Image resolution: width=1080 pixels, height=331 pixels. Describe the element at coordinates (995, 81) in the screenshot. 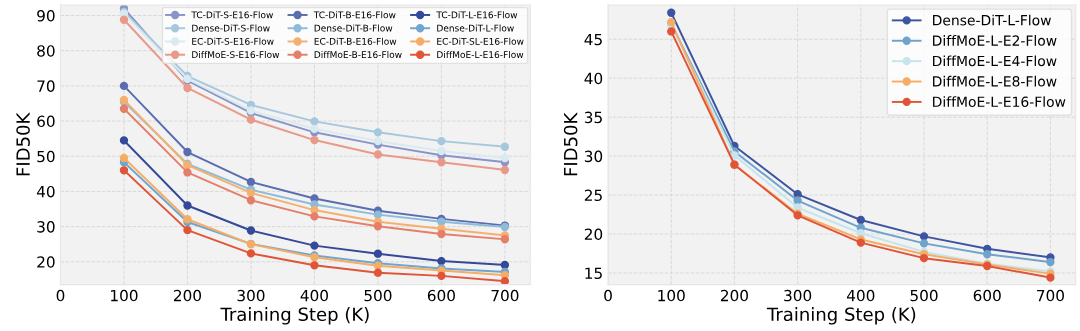

I see `legend-label: DiffMoE-L-E8-Flow` at that location.